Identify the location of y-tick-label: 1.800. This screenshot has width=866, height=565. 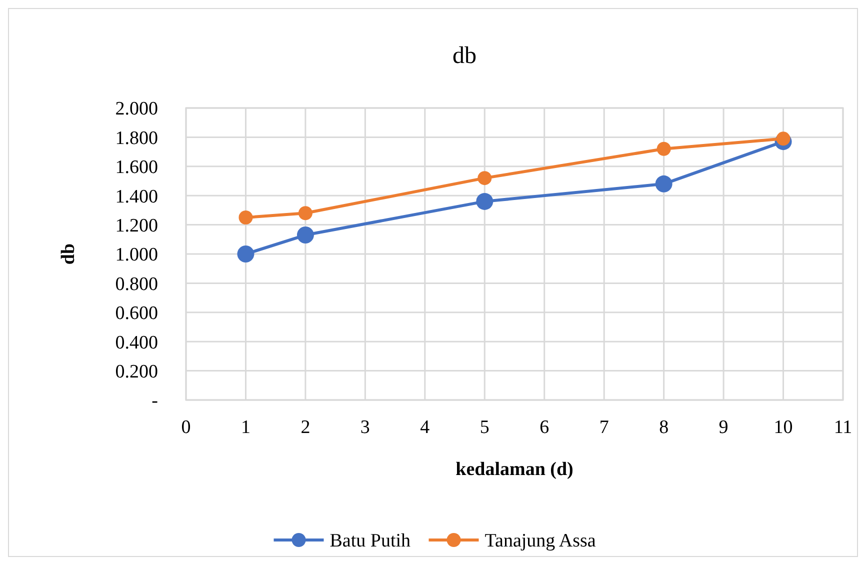
(136, 138).